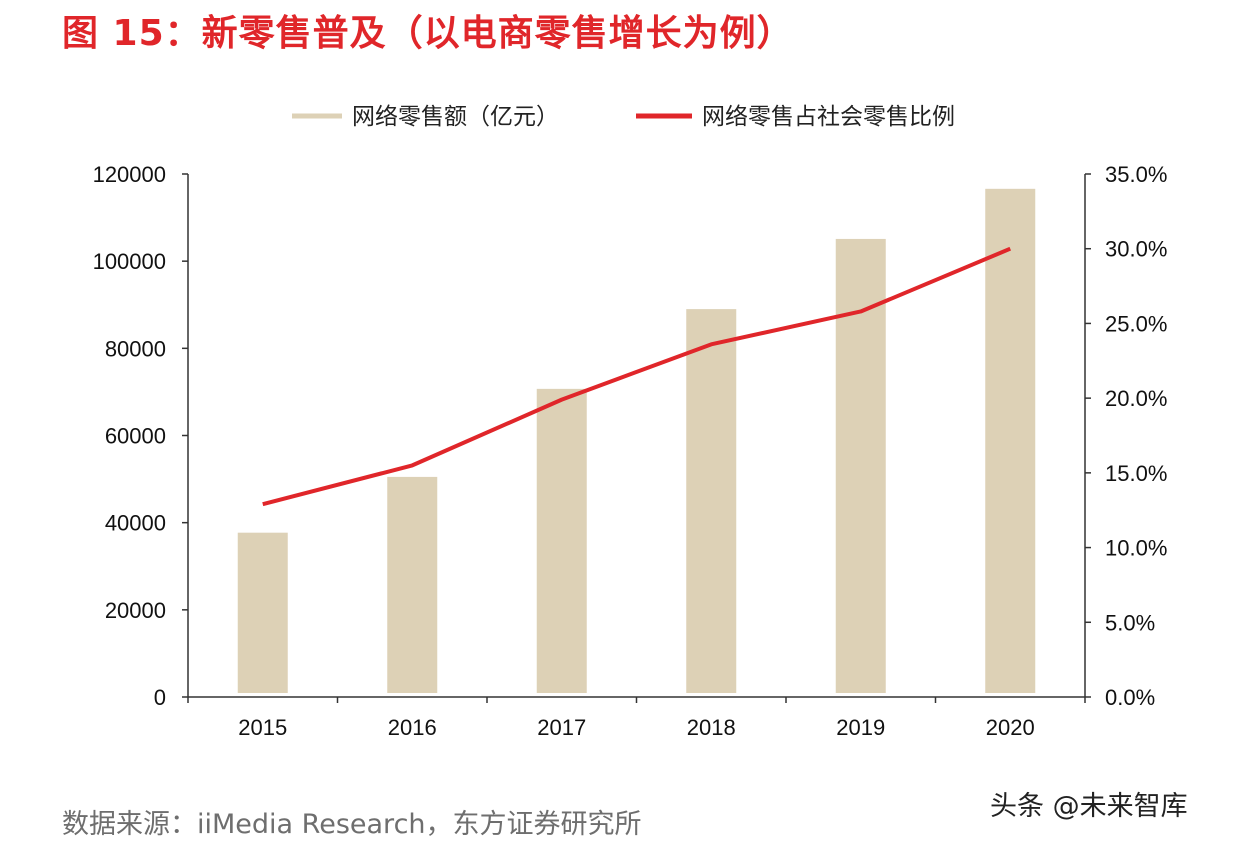  Describe the element at coordinates (135, 523) in the screenshot. I see `left-tick-label: 40000` at that location.